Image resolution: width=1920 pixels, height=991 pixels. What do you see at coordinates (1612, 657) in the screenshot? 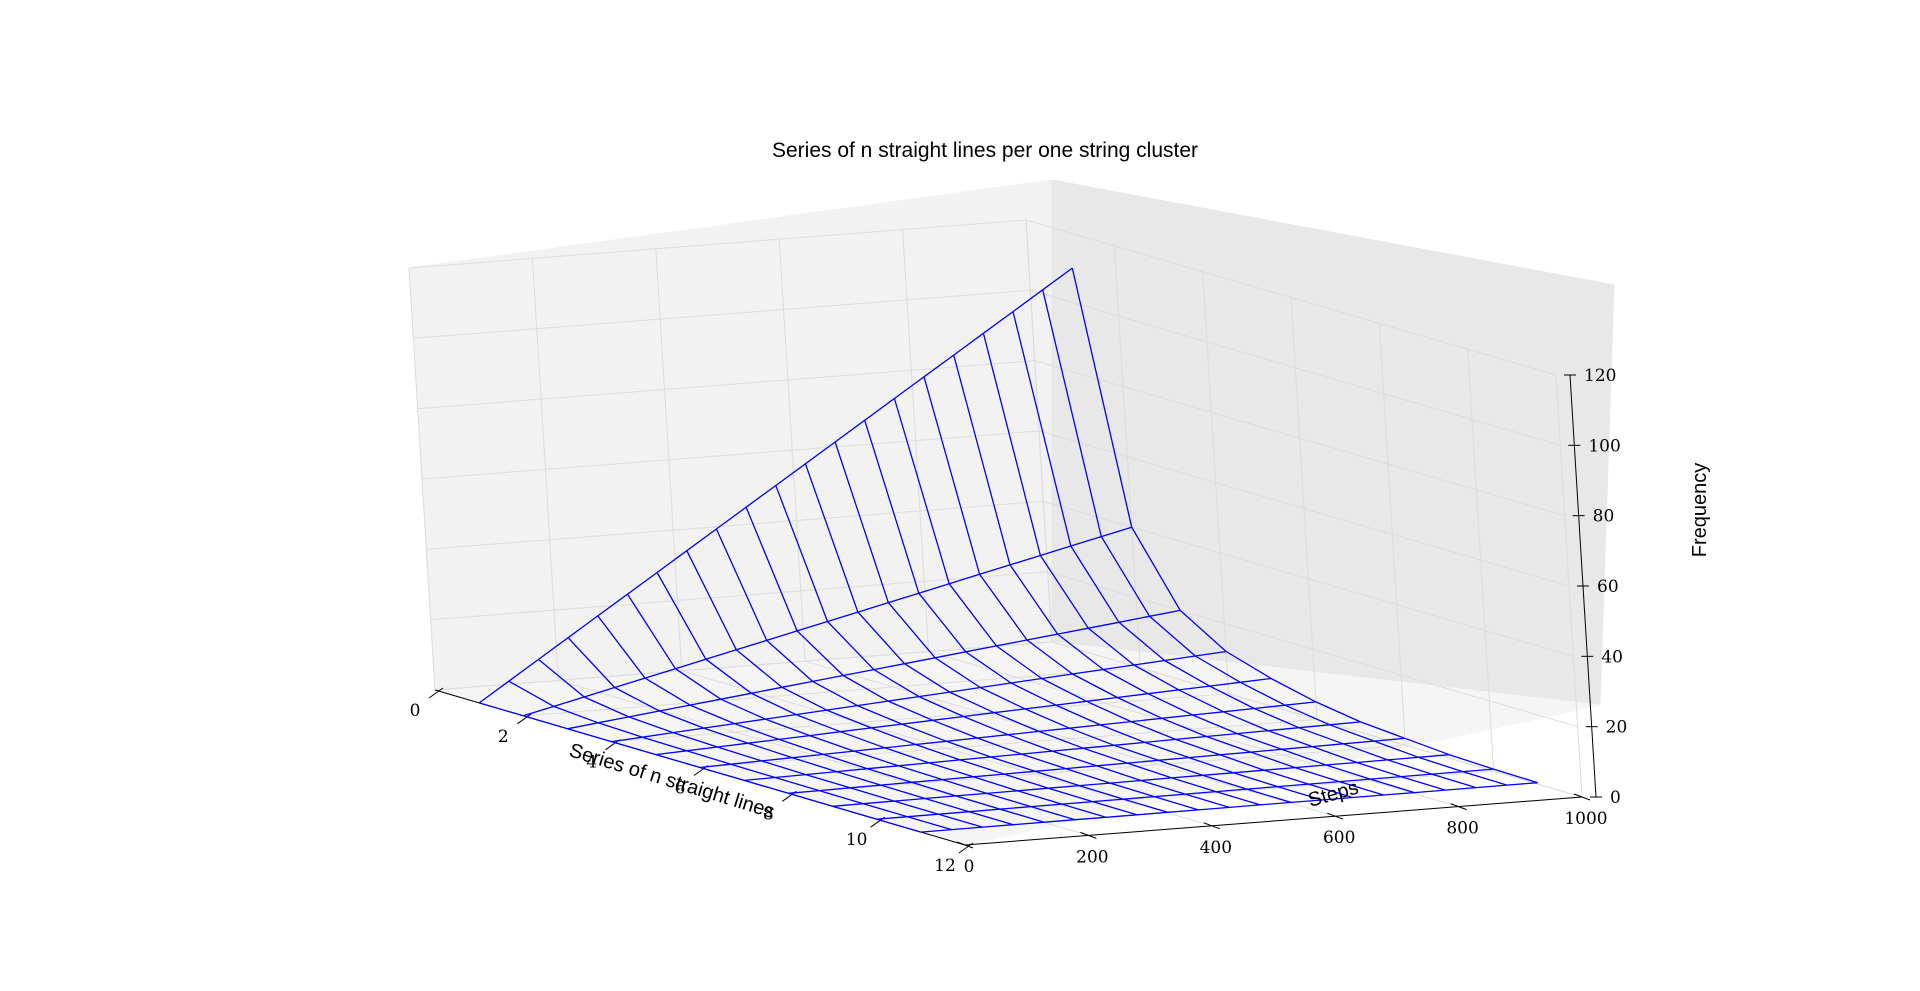
I see `z-tick-label: 40` at bounding box center [1612, 657].